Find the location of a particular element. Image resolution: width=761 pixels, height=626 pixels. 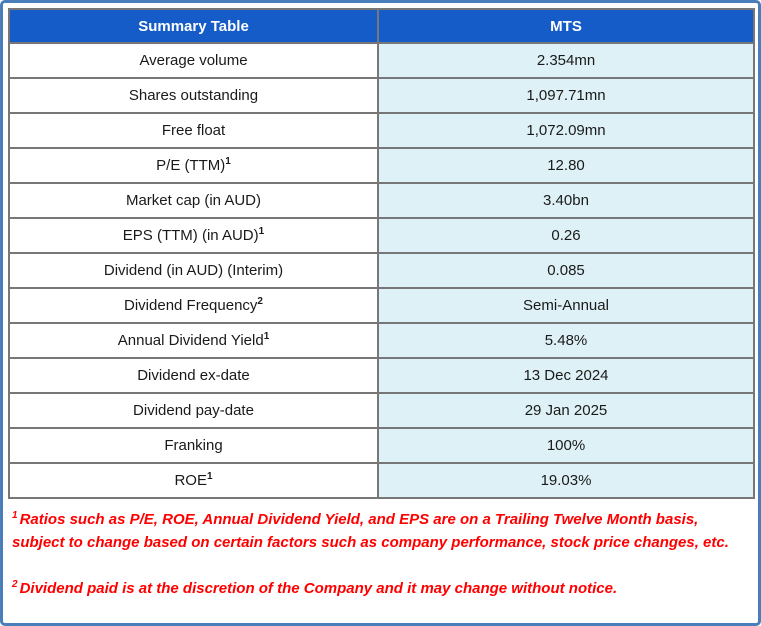

metric-cell: Market cap (in AUD) is located at coordinates (193, 200).